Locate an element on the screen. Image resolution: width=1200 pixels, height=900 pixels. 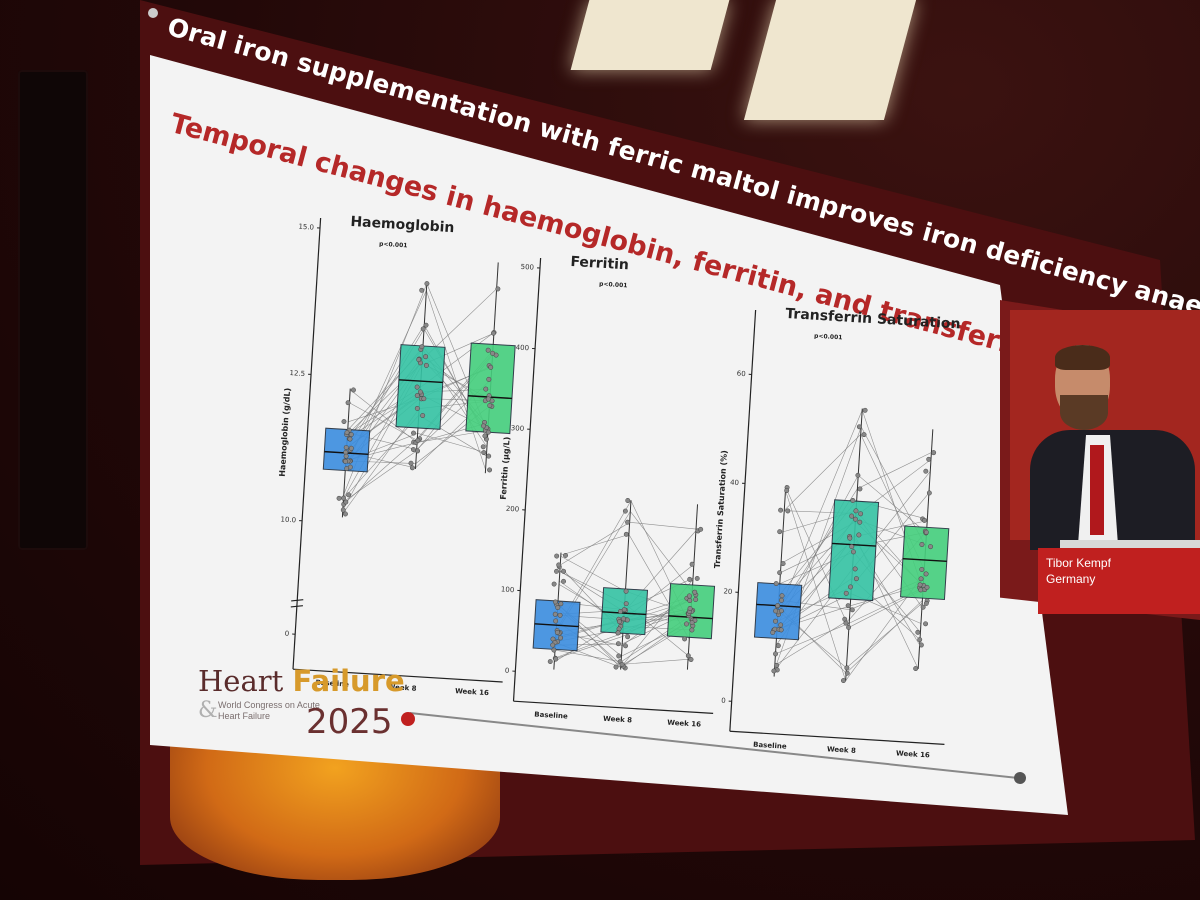
box-median is located at coordinates (924, 560).